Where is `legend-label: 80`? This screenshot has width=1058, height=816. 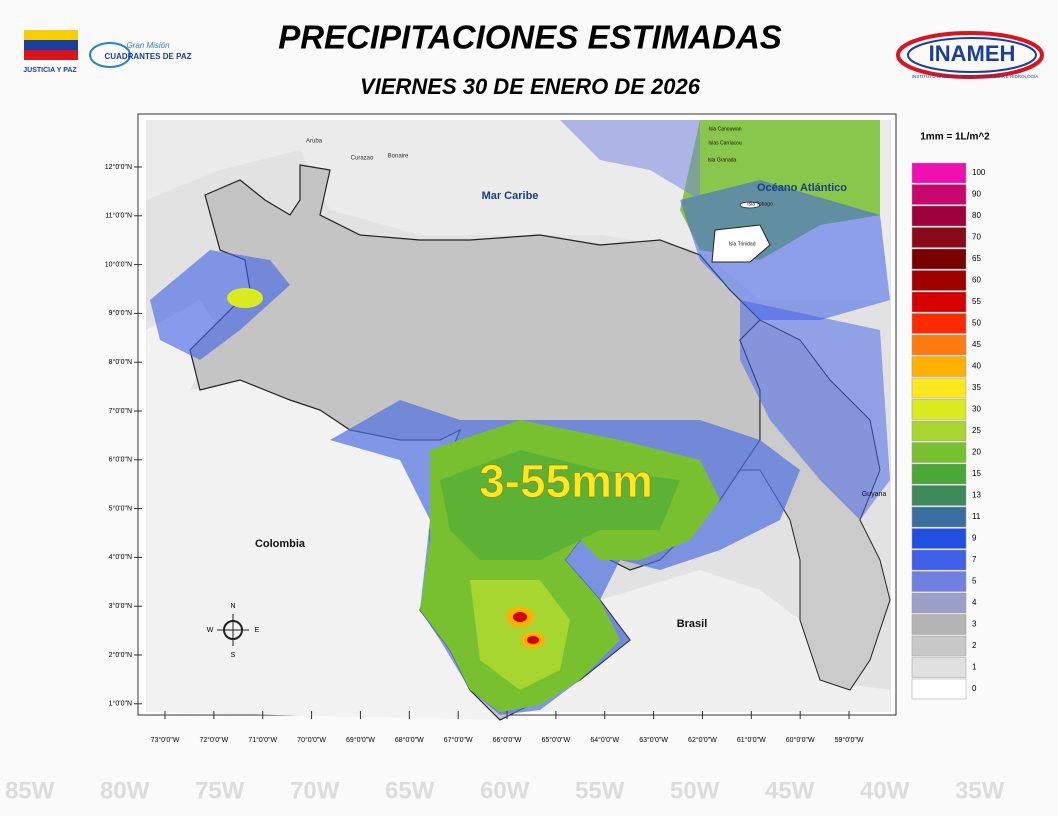 legend-label: 80 is located at coordinates (976, 215).